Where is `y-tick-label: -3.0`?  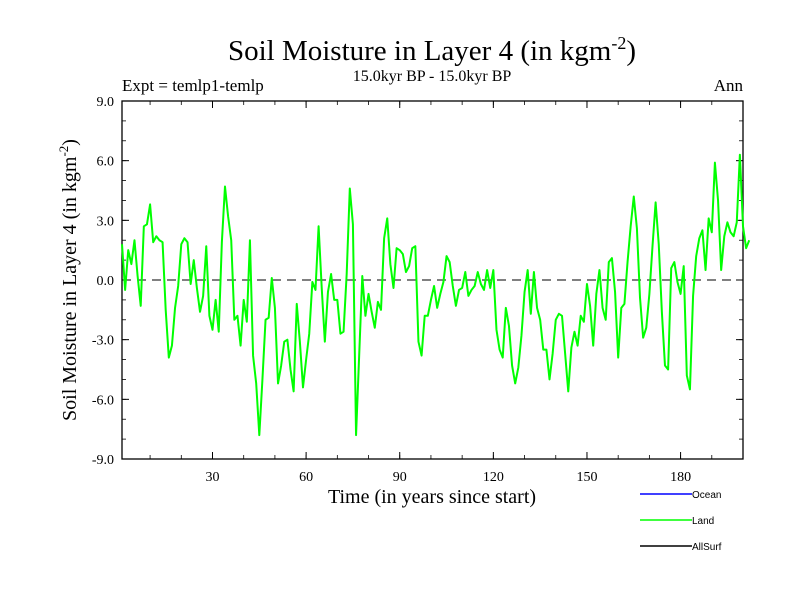 y-tick-label: -3.0 is located at coordinates (103, 341).